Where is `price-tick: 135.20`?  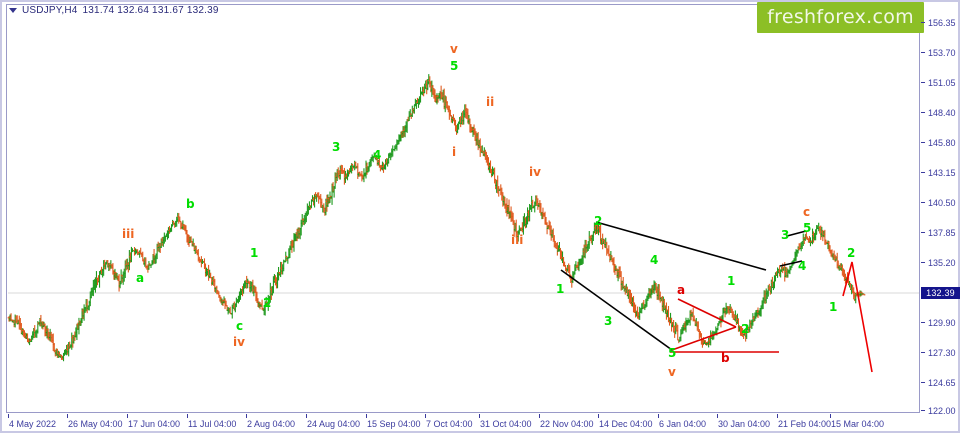 price-tick: 135.20 is located at coordinates (940, 262).